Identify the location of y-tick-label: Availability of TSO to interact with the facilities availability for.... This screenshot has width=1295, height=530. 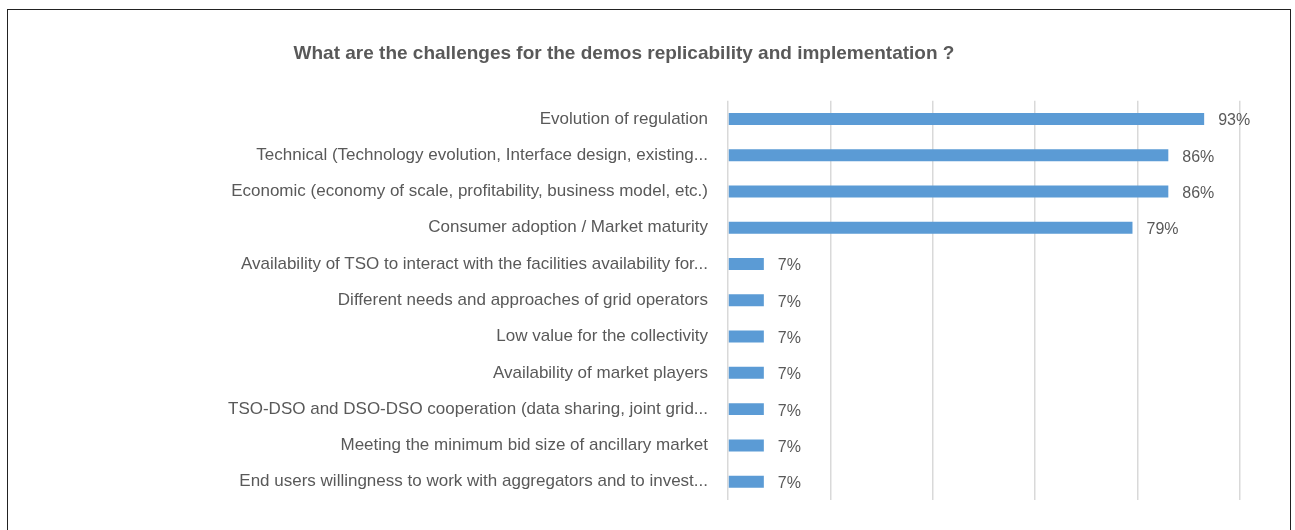
(474, 263).